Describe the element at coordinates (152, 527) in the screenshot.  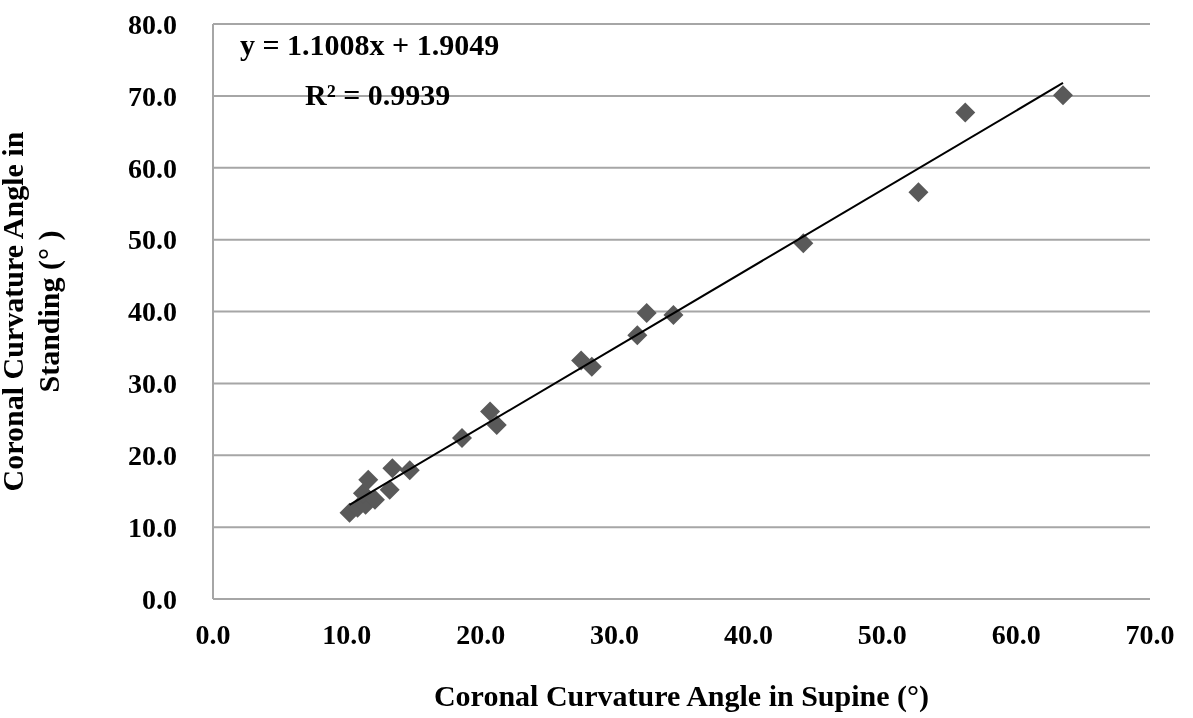
I see `y-tick-label: 10.0` at that location.